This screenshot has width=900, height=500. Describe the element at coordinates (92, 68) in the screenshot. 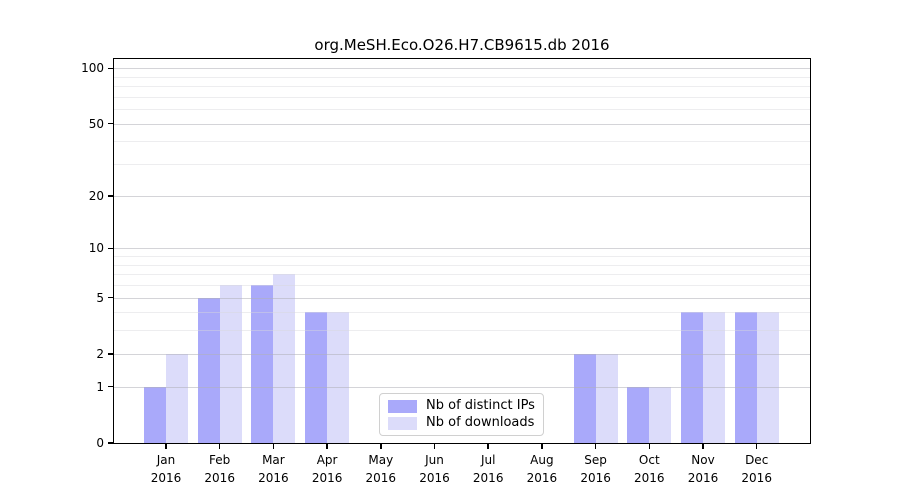

I see `y-axis-tick-label: 100` at that location.